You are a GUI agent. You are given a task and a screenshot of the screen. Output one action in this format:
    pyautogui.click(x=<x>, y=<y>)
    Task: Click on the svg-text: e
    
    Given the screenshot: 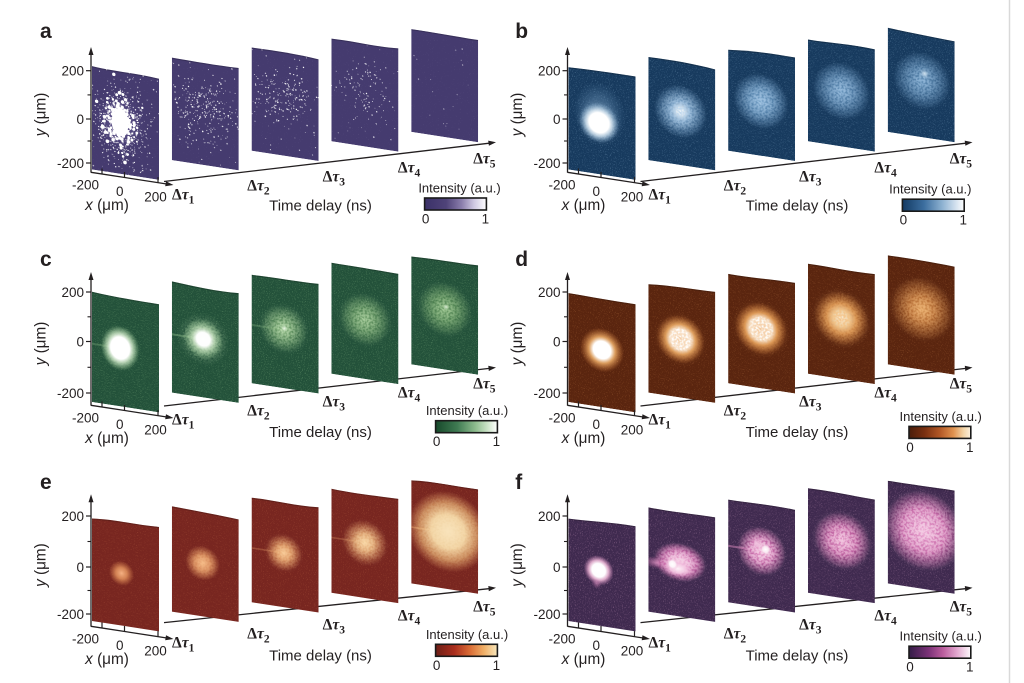 What is the action you would take?
    pyautogui.click(x=46, y=482)
    